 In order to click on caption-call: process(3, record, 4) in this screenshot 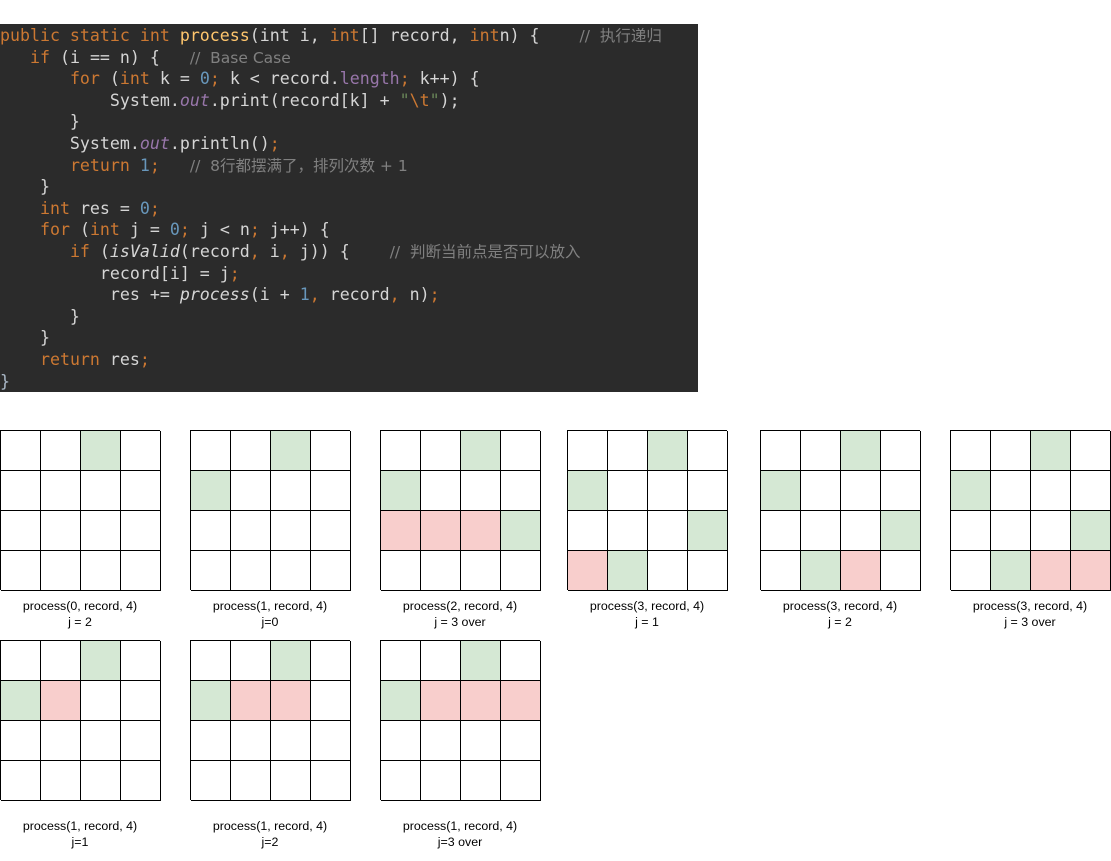, I will do `click(647, 606)`.